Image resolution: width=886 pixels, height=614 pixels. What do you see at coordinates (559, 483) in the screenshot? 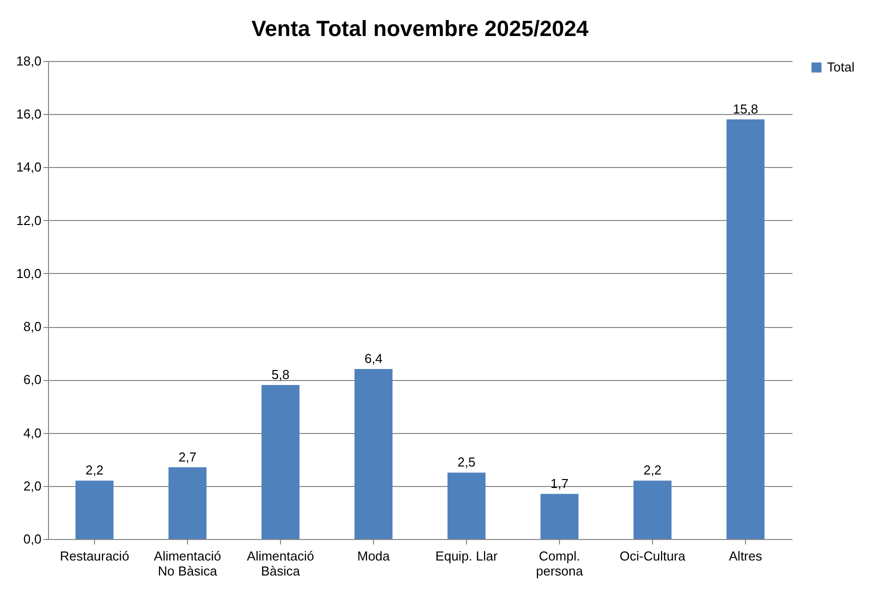
I see `data-label: 1,7` at bounding box center [559, 483].